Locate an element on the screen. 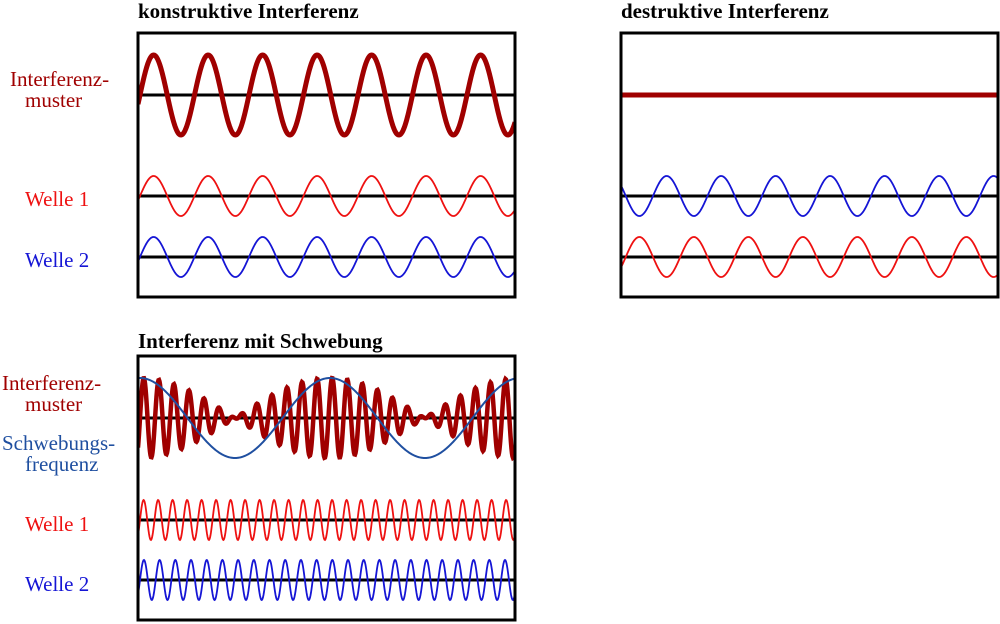 This screenshot has width=1000, height=624. panel-title: destruktive Interferenz is located at coordinates (725, 11).